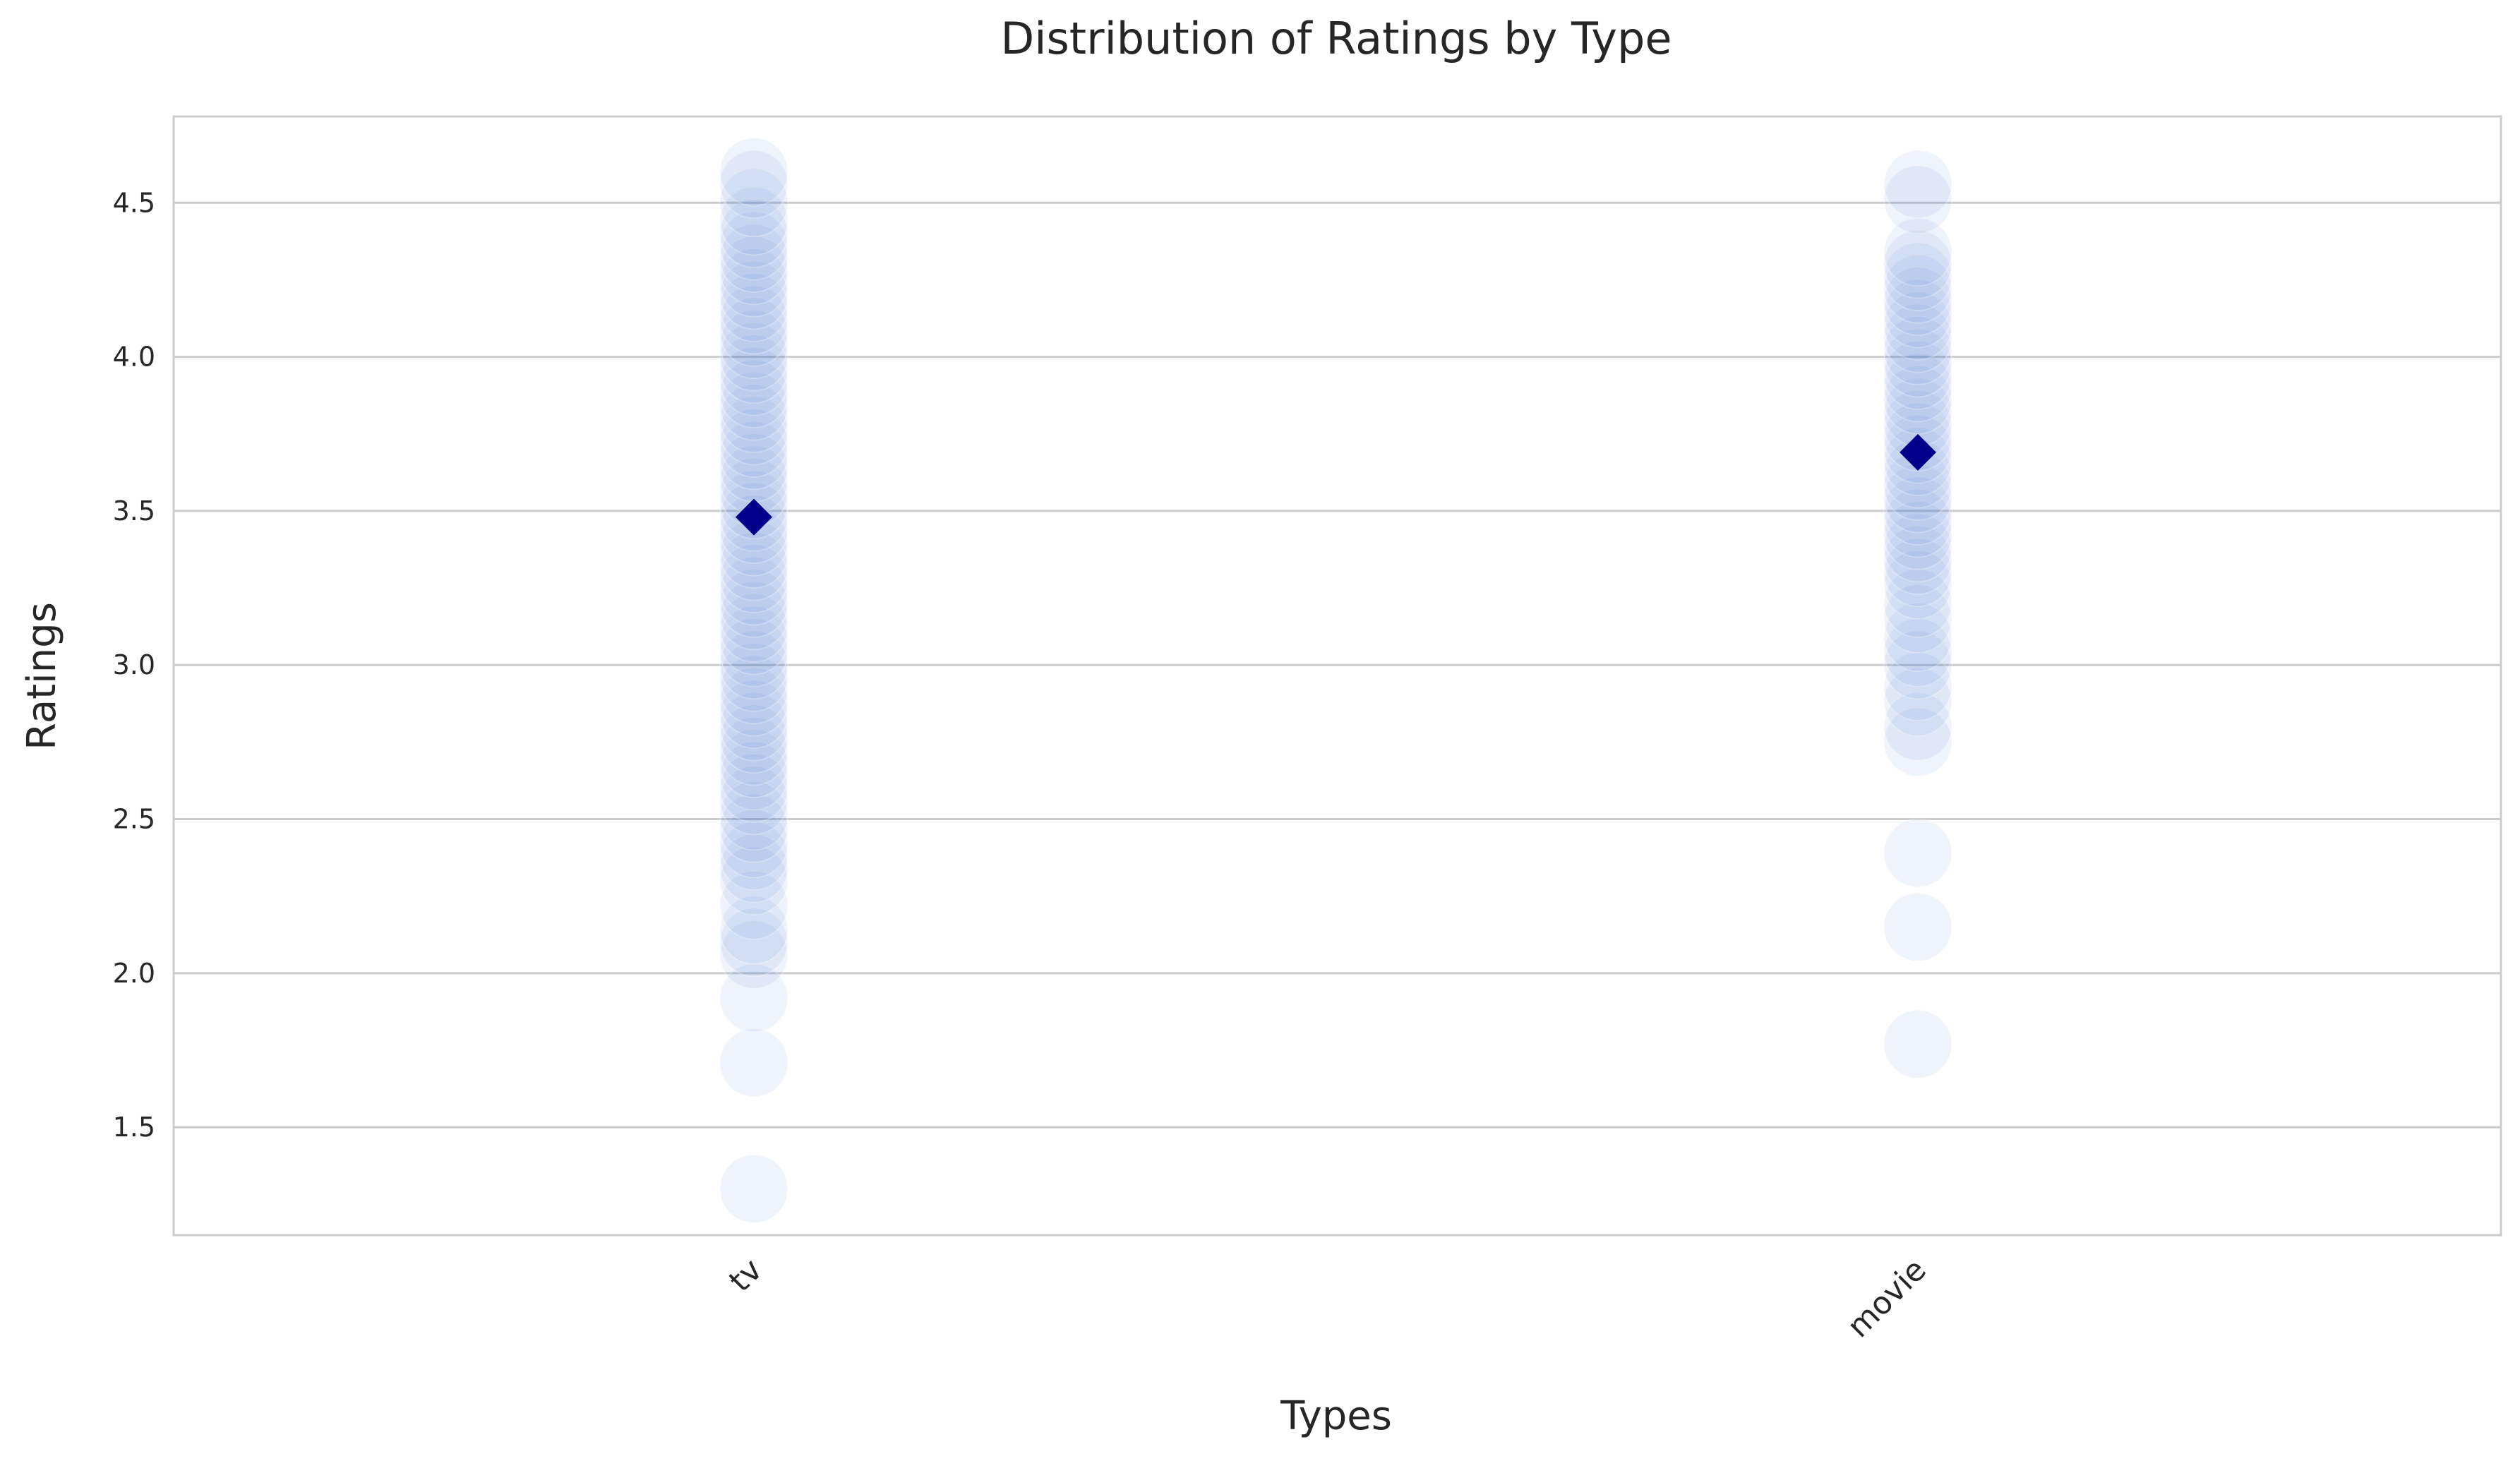 The height and width of the screenshot is (1461, 2520). I want to click on chart-title: Distribution of Ratings by Type, so click(1336, 38).